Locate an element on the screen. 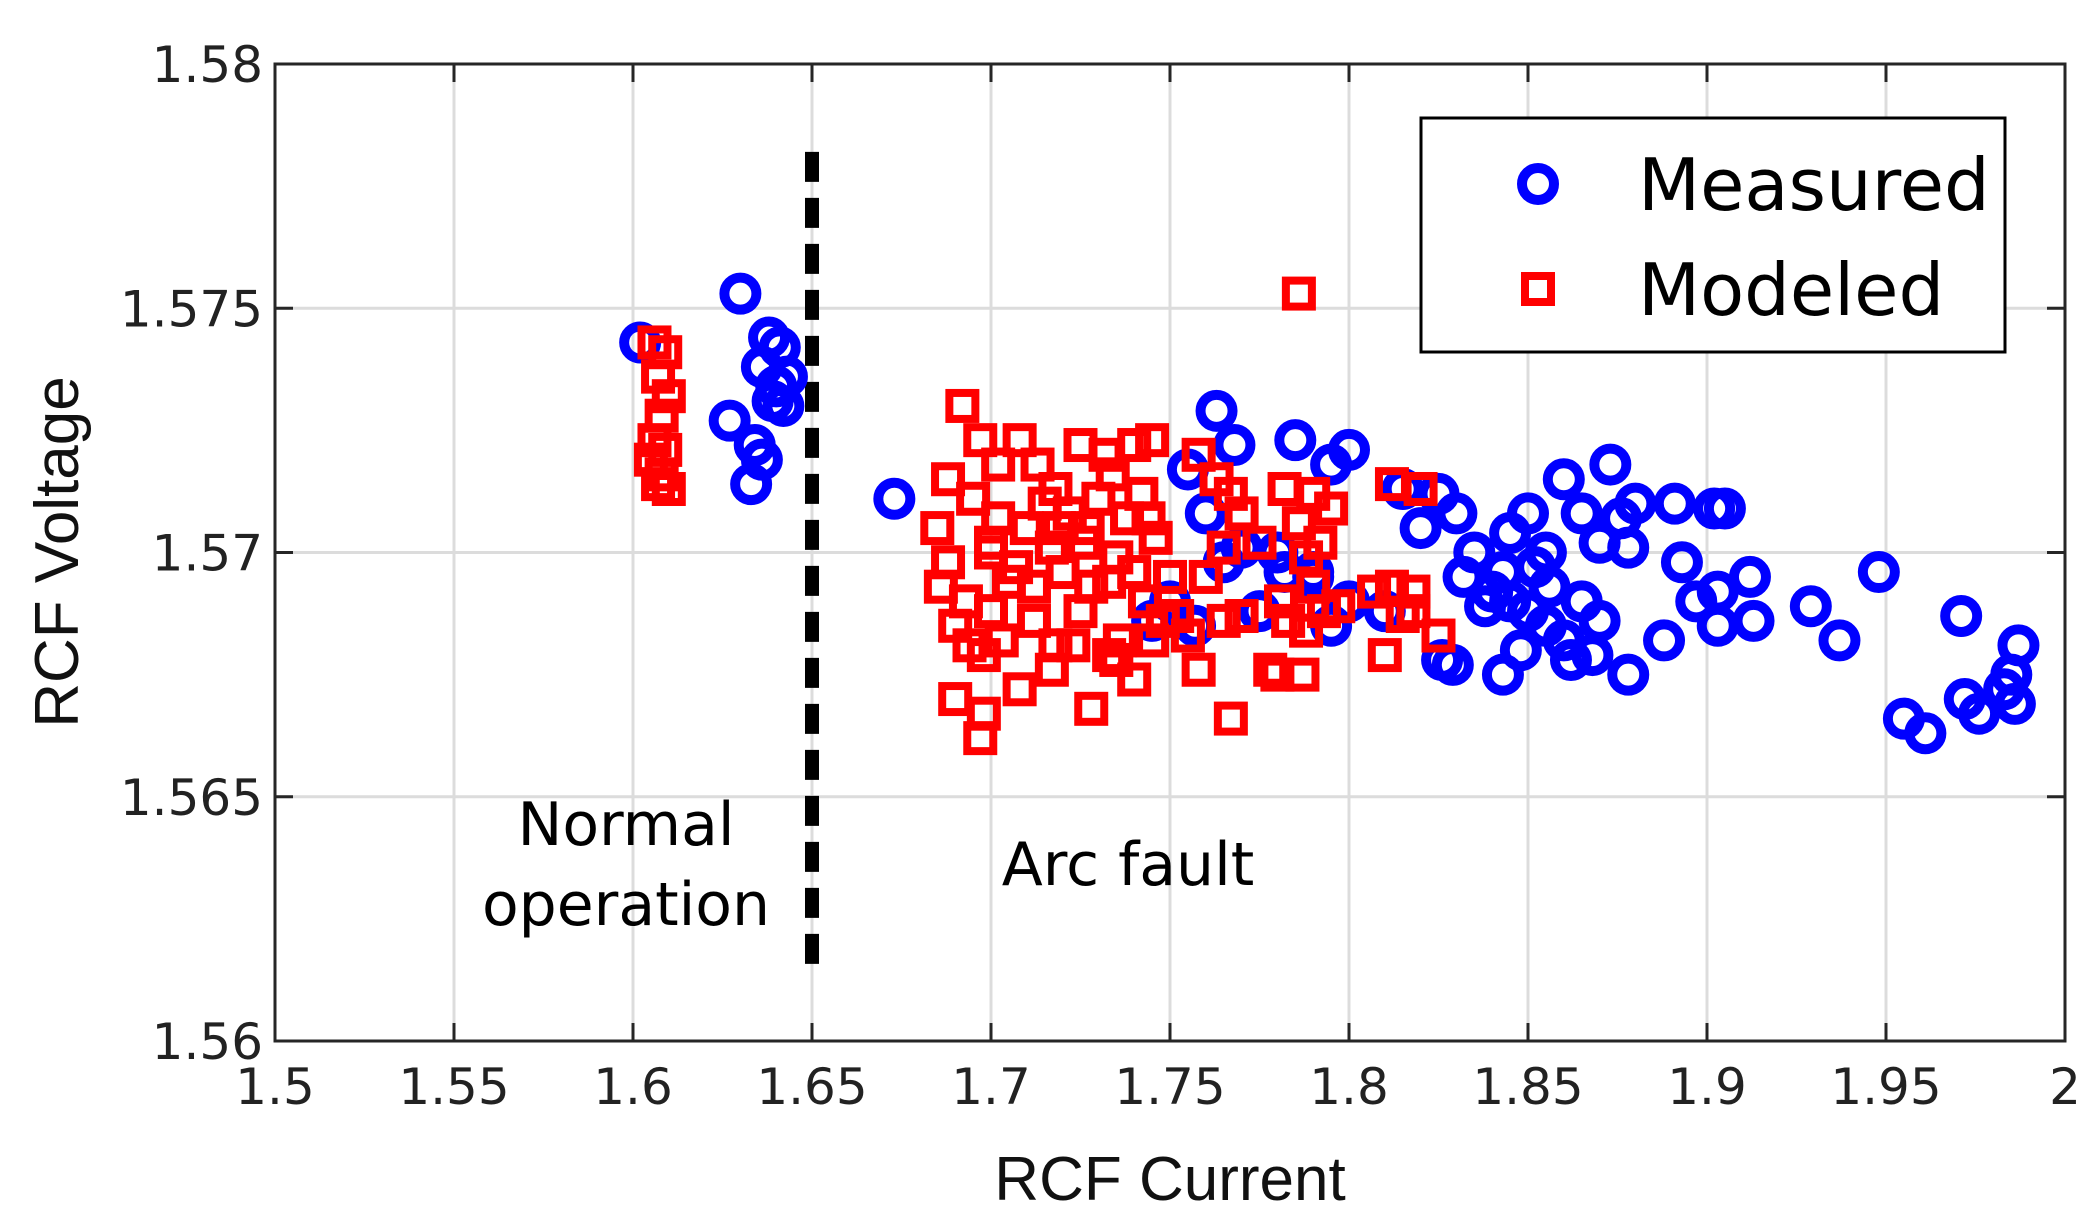  x-tick-label: 1.5 is located at coordinates (275, 1087).